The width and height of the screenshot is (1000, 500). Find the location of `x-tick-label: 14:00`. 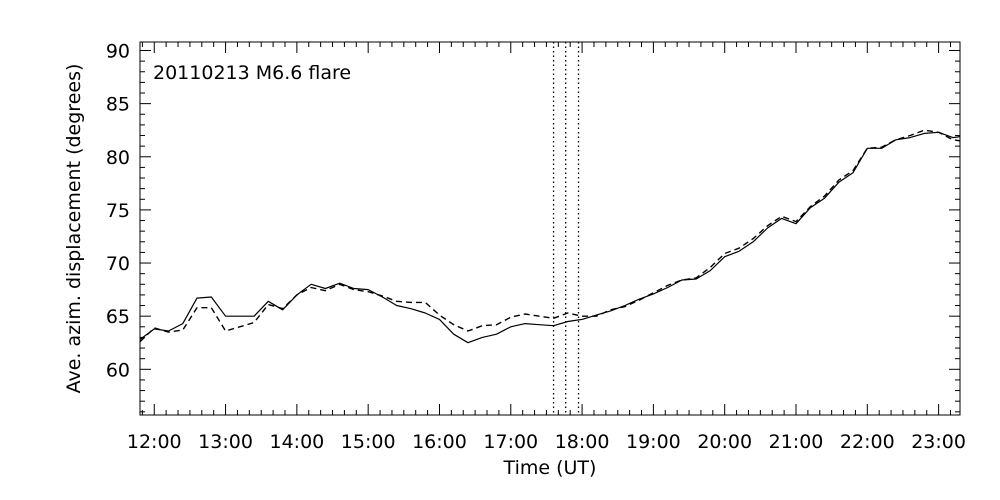

x-tick-label: 14:00 is located at coordinates (296, 442).